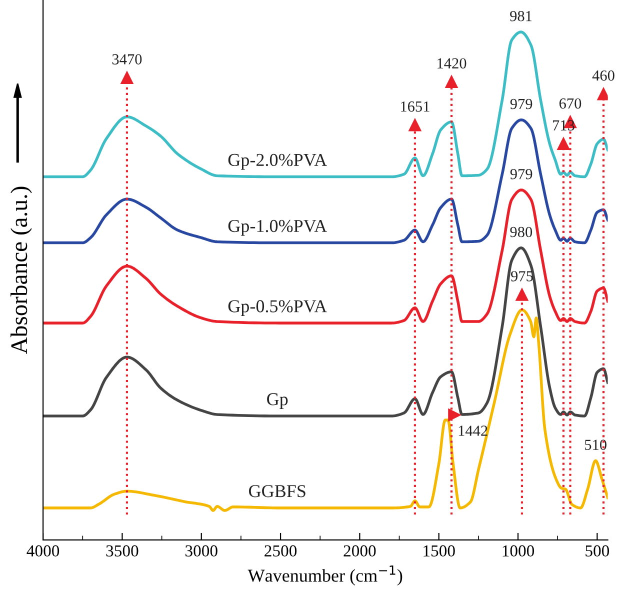  I want to click on x-tick-label: 3000, so click(202, 551).